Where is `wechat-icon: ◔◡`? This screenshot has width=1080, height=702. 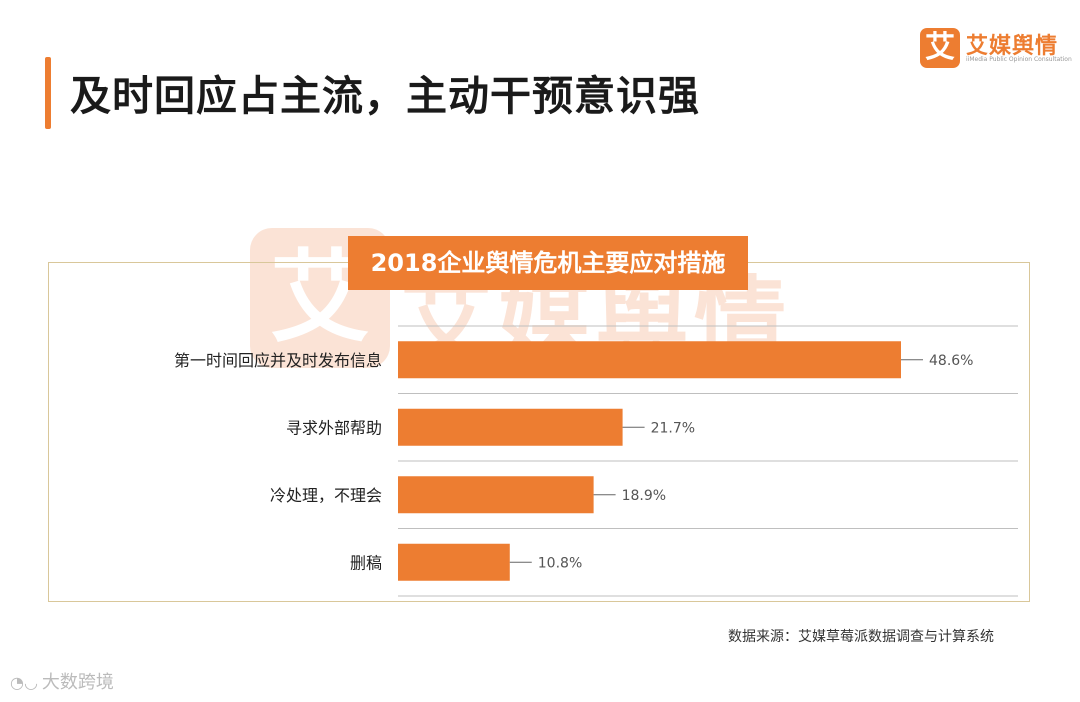 wechat-icon: ◔◡ is located at coordinates (24, 682).